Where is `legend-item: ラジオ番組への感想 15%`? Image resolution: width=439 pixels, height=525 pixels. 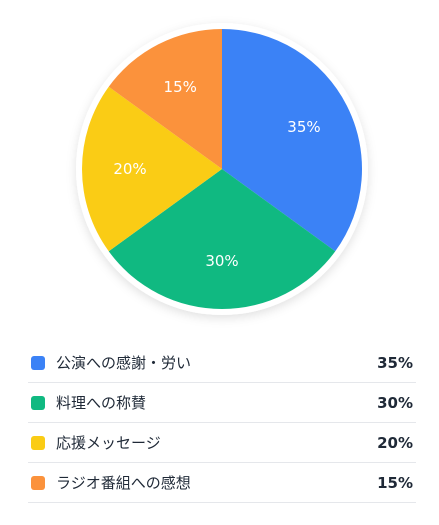 legend-item: ラジオ番組への感想 15% is located at coordinates (222, 483).